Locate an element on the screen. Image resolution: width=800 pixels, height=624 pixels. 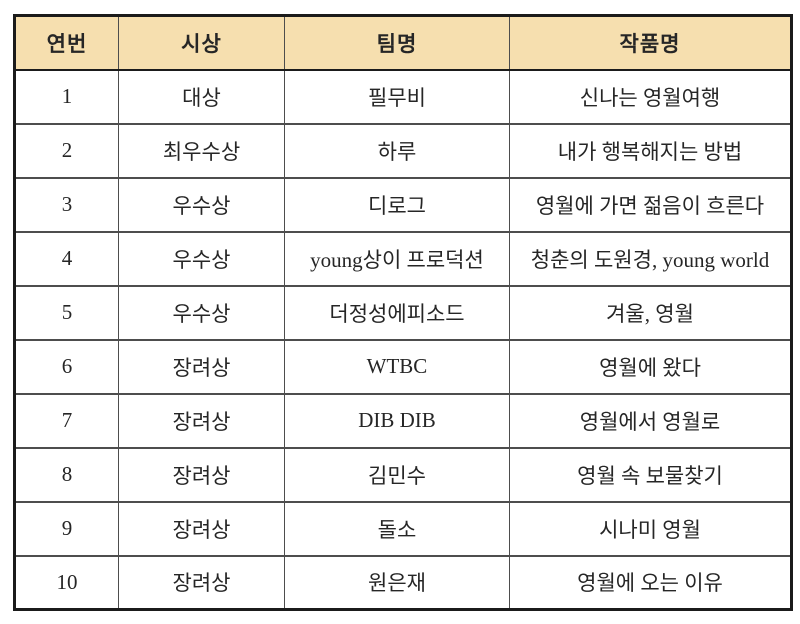
header-cell-team-name: 팀명 is located at coordinates (397, 43).